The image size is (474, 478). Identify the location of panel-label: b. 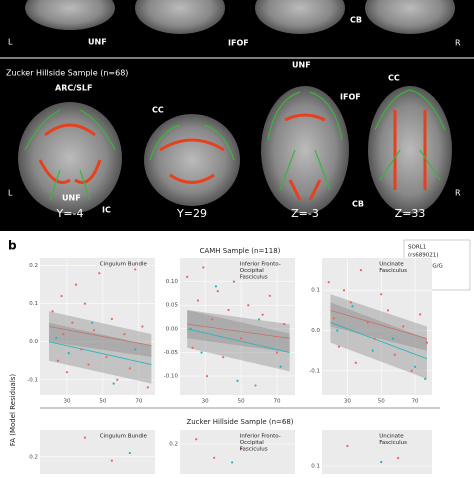
(12, 246).